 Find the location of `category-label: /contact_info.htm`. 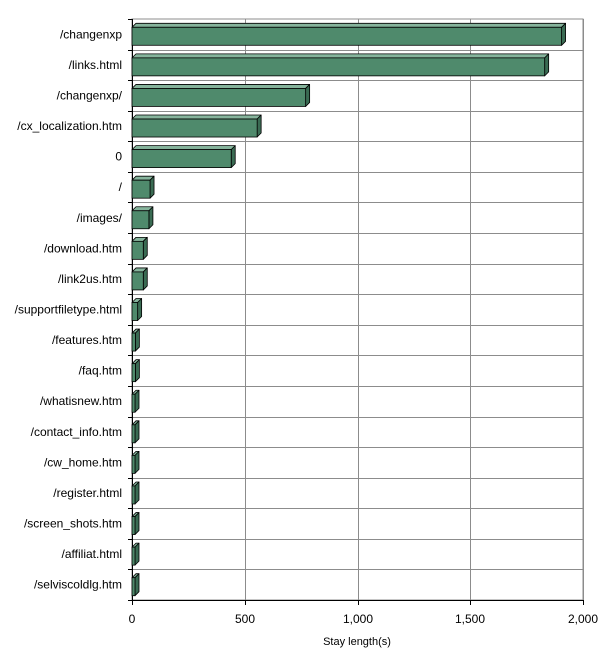

category-label: /contact_info.htm is located at coordinates (76, 432).